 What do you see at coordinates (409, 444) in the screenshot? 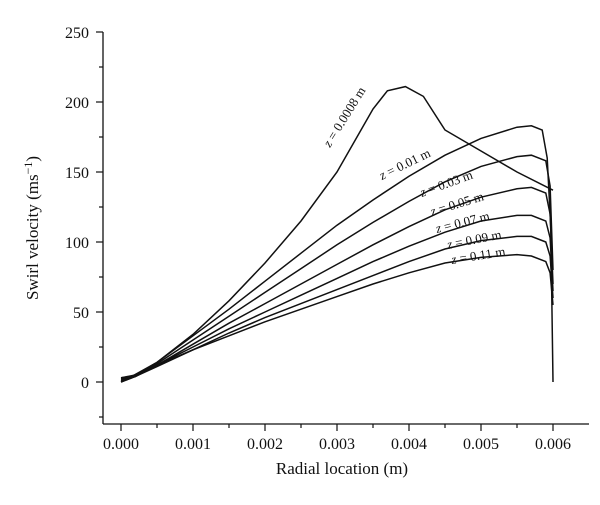
I see `x-tick-label: 0.004` at bounding box center [409, 444].